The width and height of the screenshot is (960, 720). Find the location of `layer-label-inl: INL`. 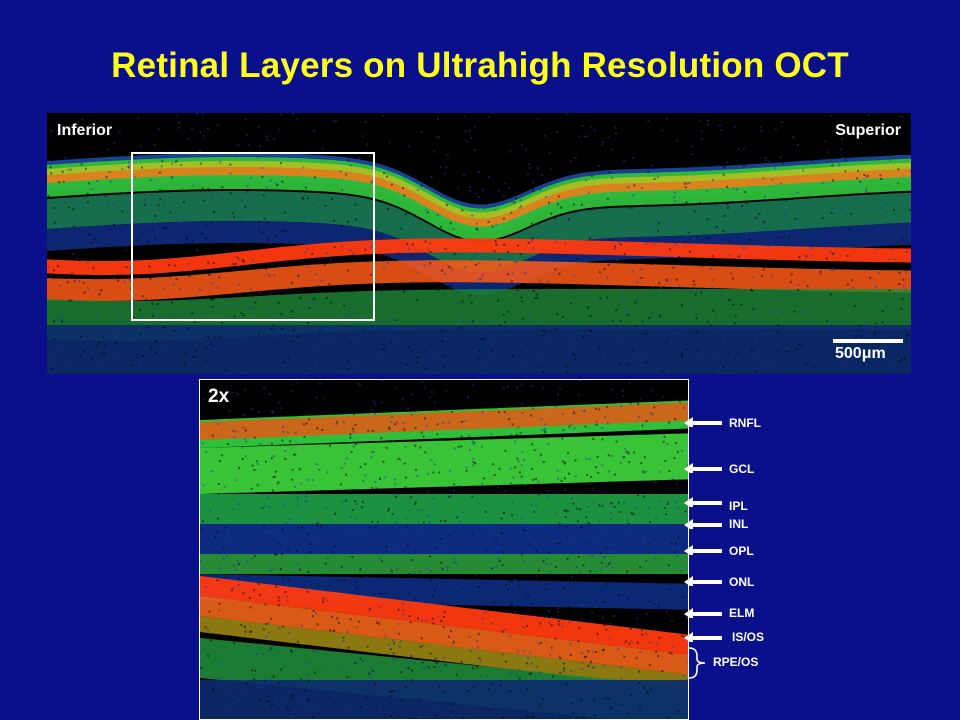

layer-label-inl: INL is located at coordinates (739, 524).